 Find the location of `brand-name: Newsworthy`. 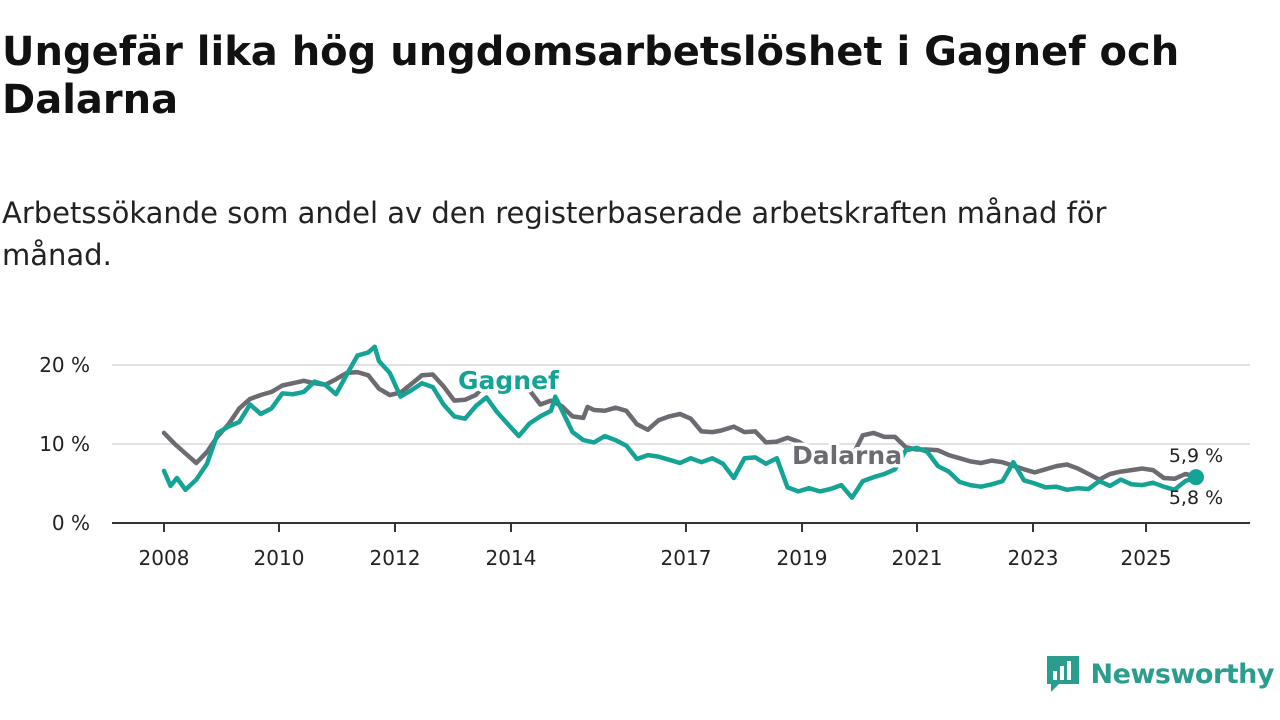

brand-name: Newsworthy is located at coordinates (1182, 674).